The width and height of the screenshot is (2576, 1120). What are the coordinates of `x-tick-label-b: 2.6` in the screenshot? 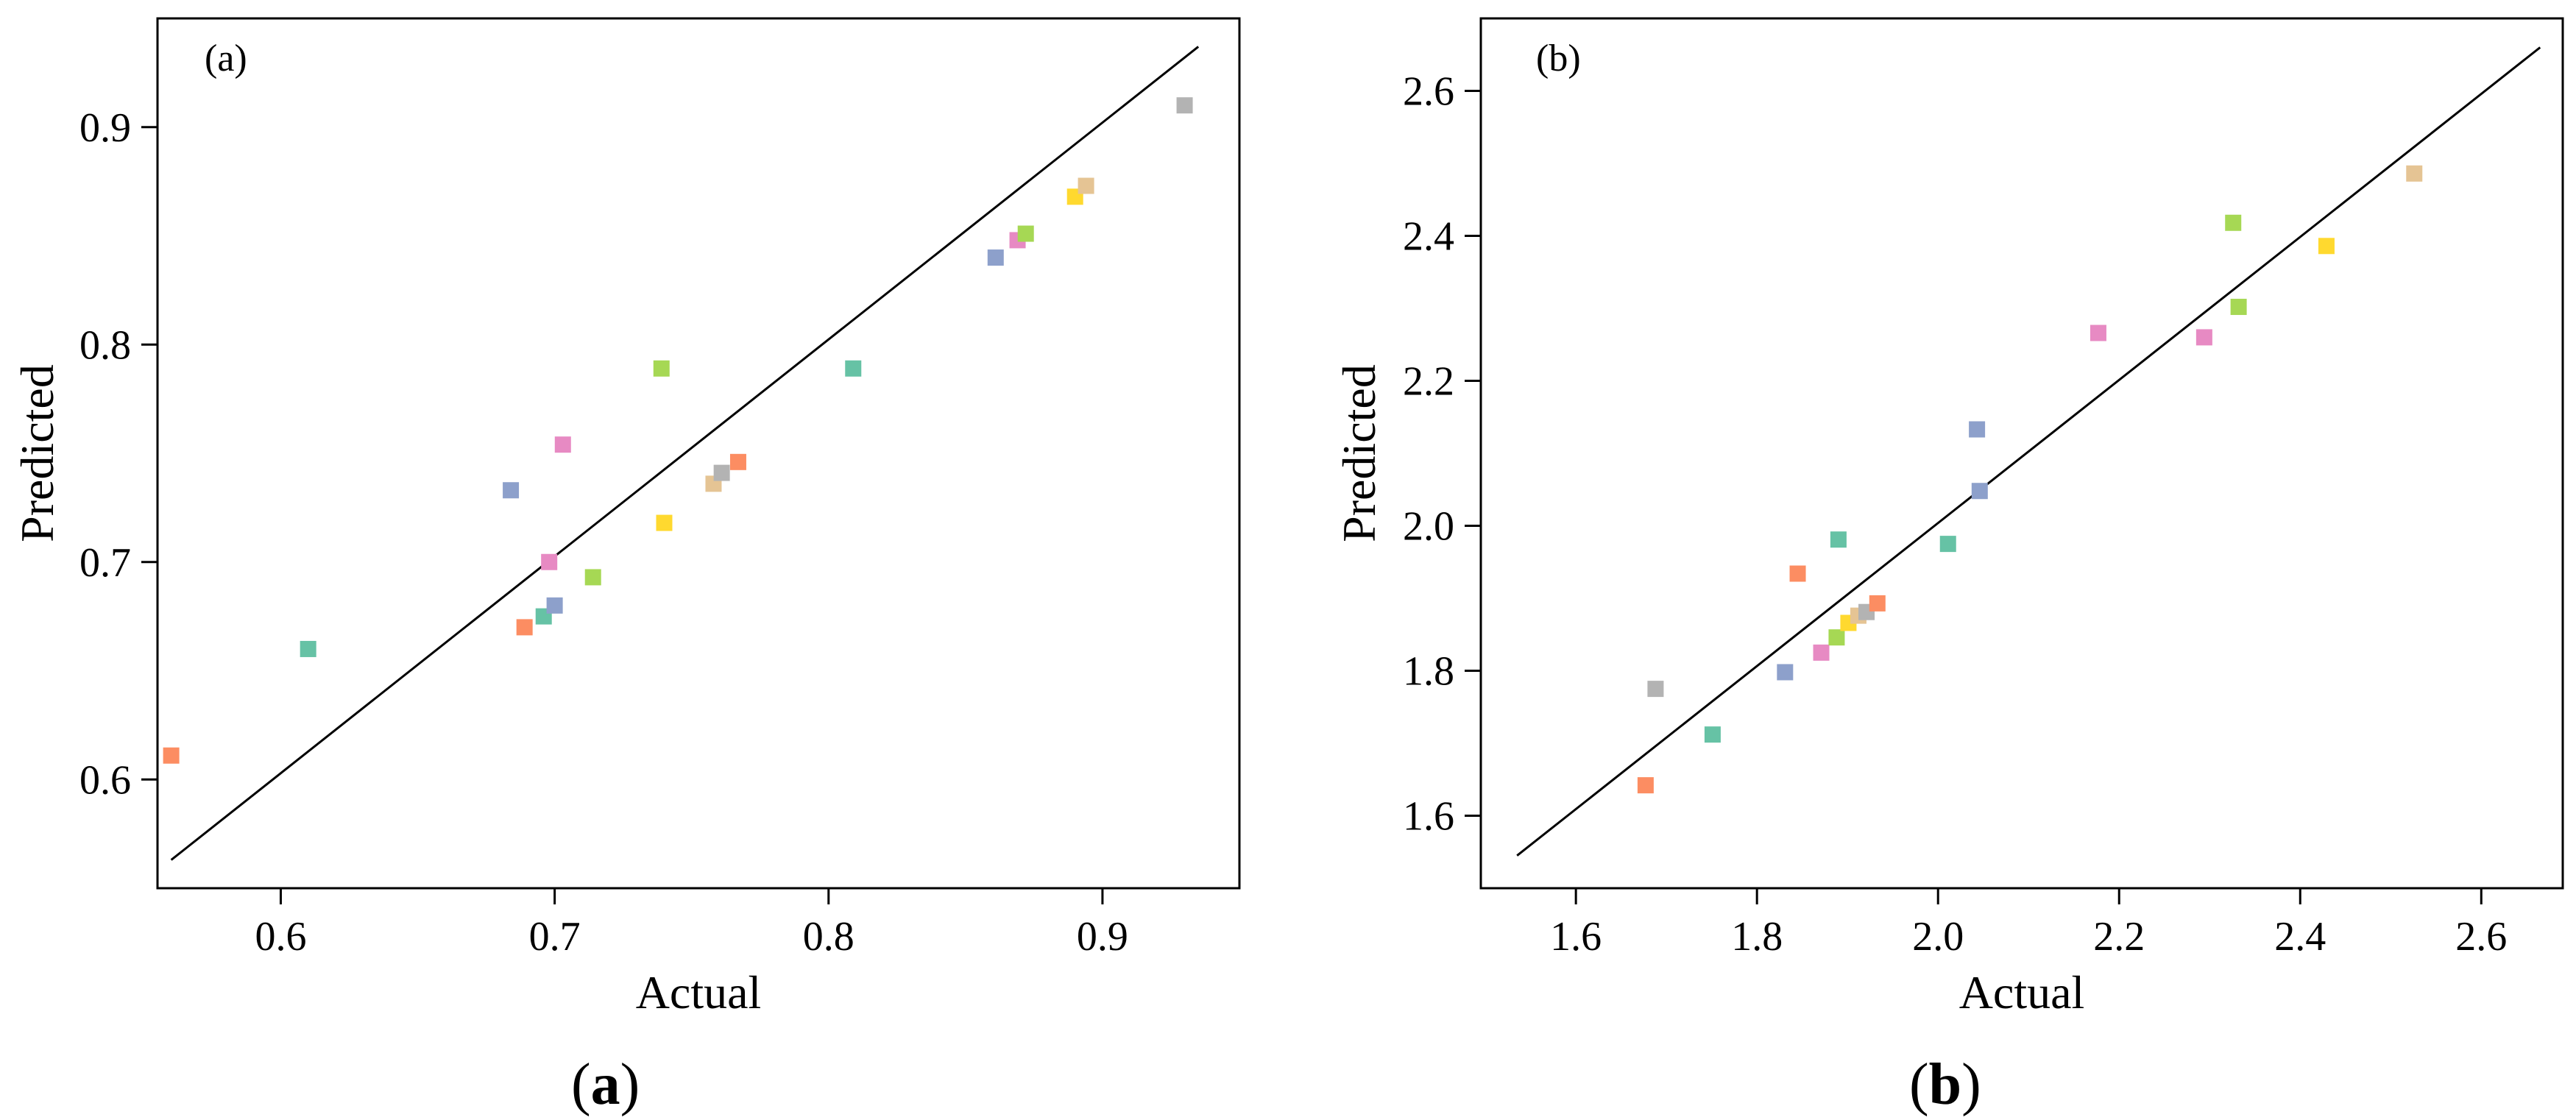 It's located at (2481, 937).